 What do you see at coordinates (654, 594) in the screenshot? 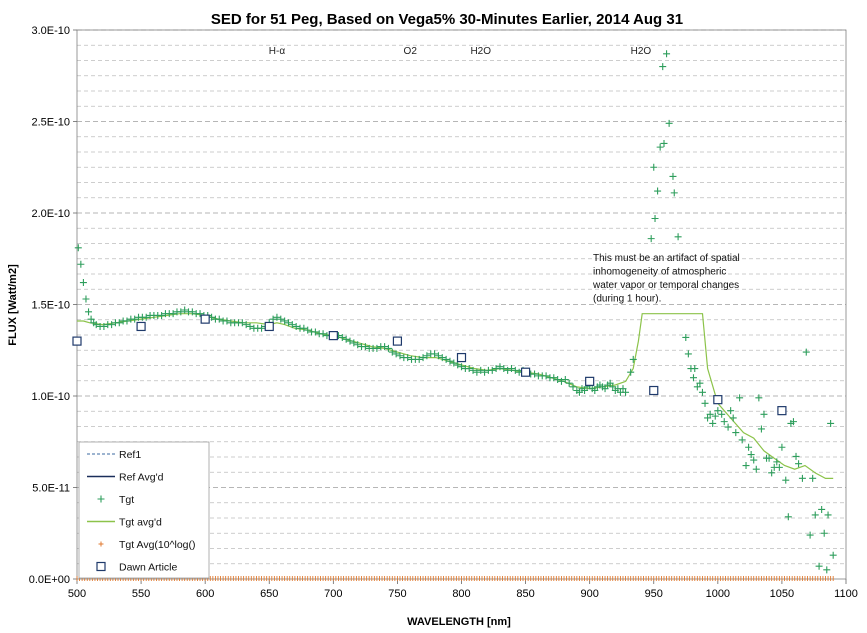
I see `x-tick-label: 950` at bounding box center [654, 594].